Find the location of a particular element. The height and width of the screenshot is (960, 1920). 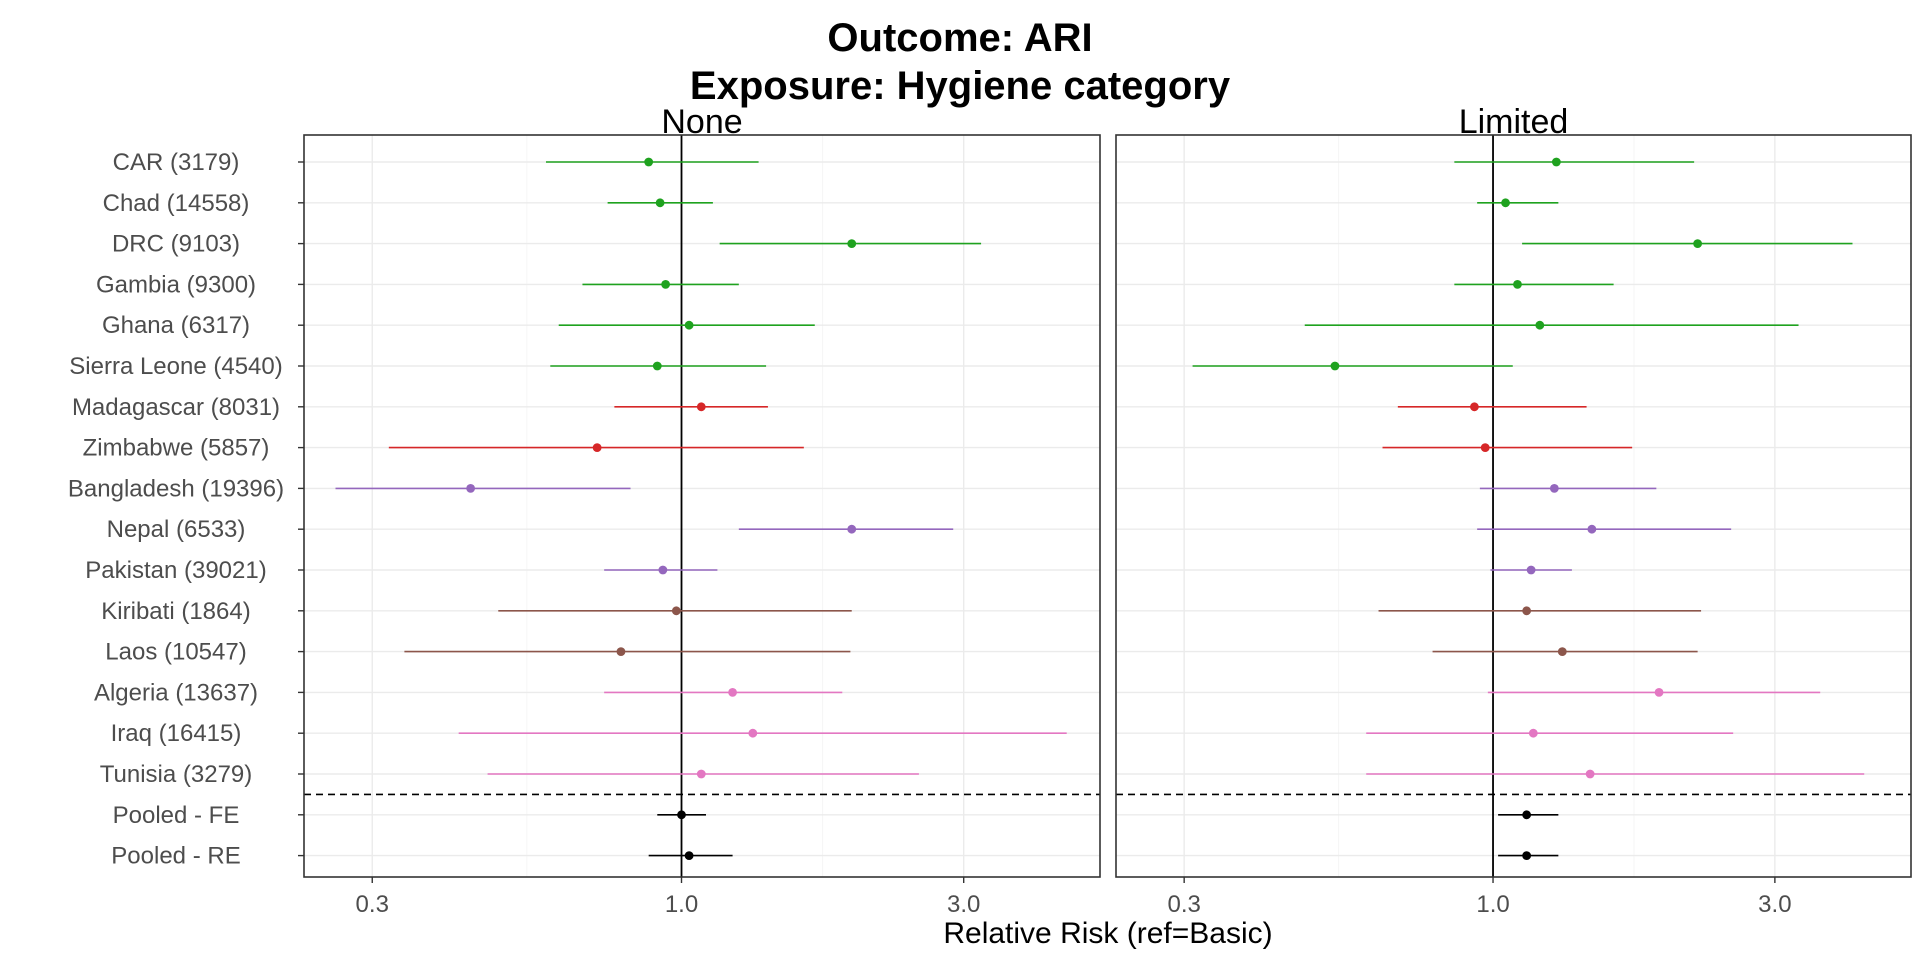

y-tick-label-1: Chad (14558) is located at coordinates (176, 203).